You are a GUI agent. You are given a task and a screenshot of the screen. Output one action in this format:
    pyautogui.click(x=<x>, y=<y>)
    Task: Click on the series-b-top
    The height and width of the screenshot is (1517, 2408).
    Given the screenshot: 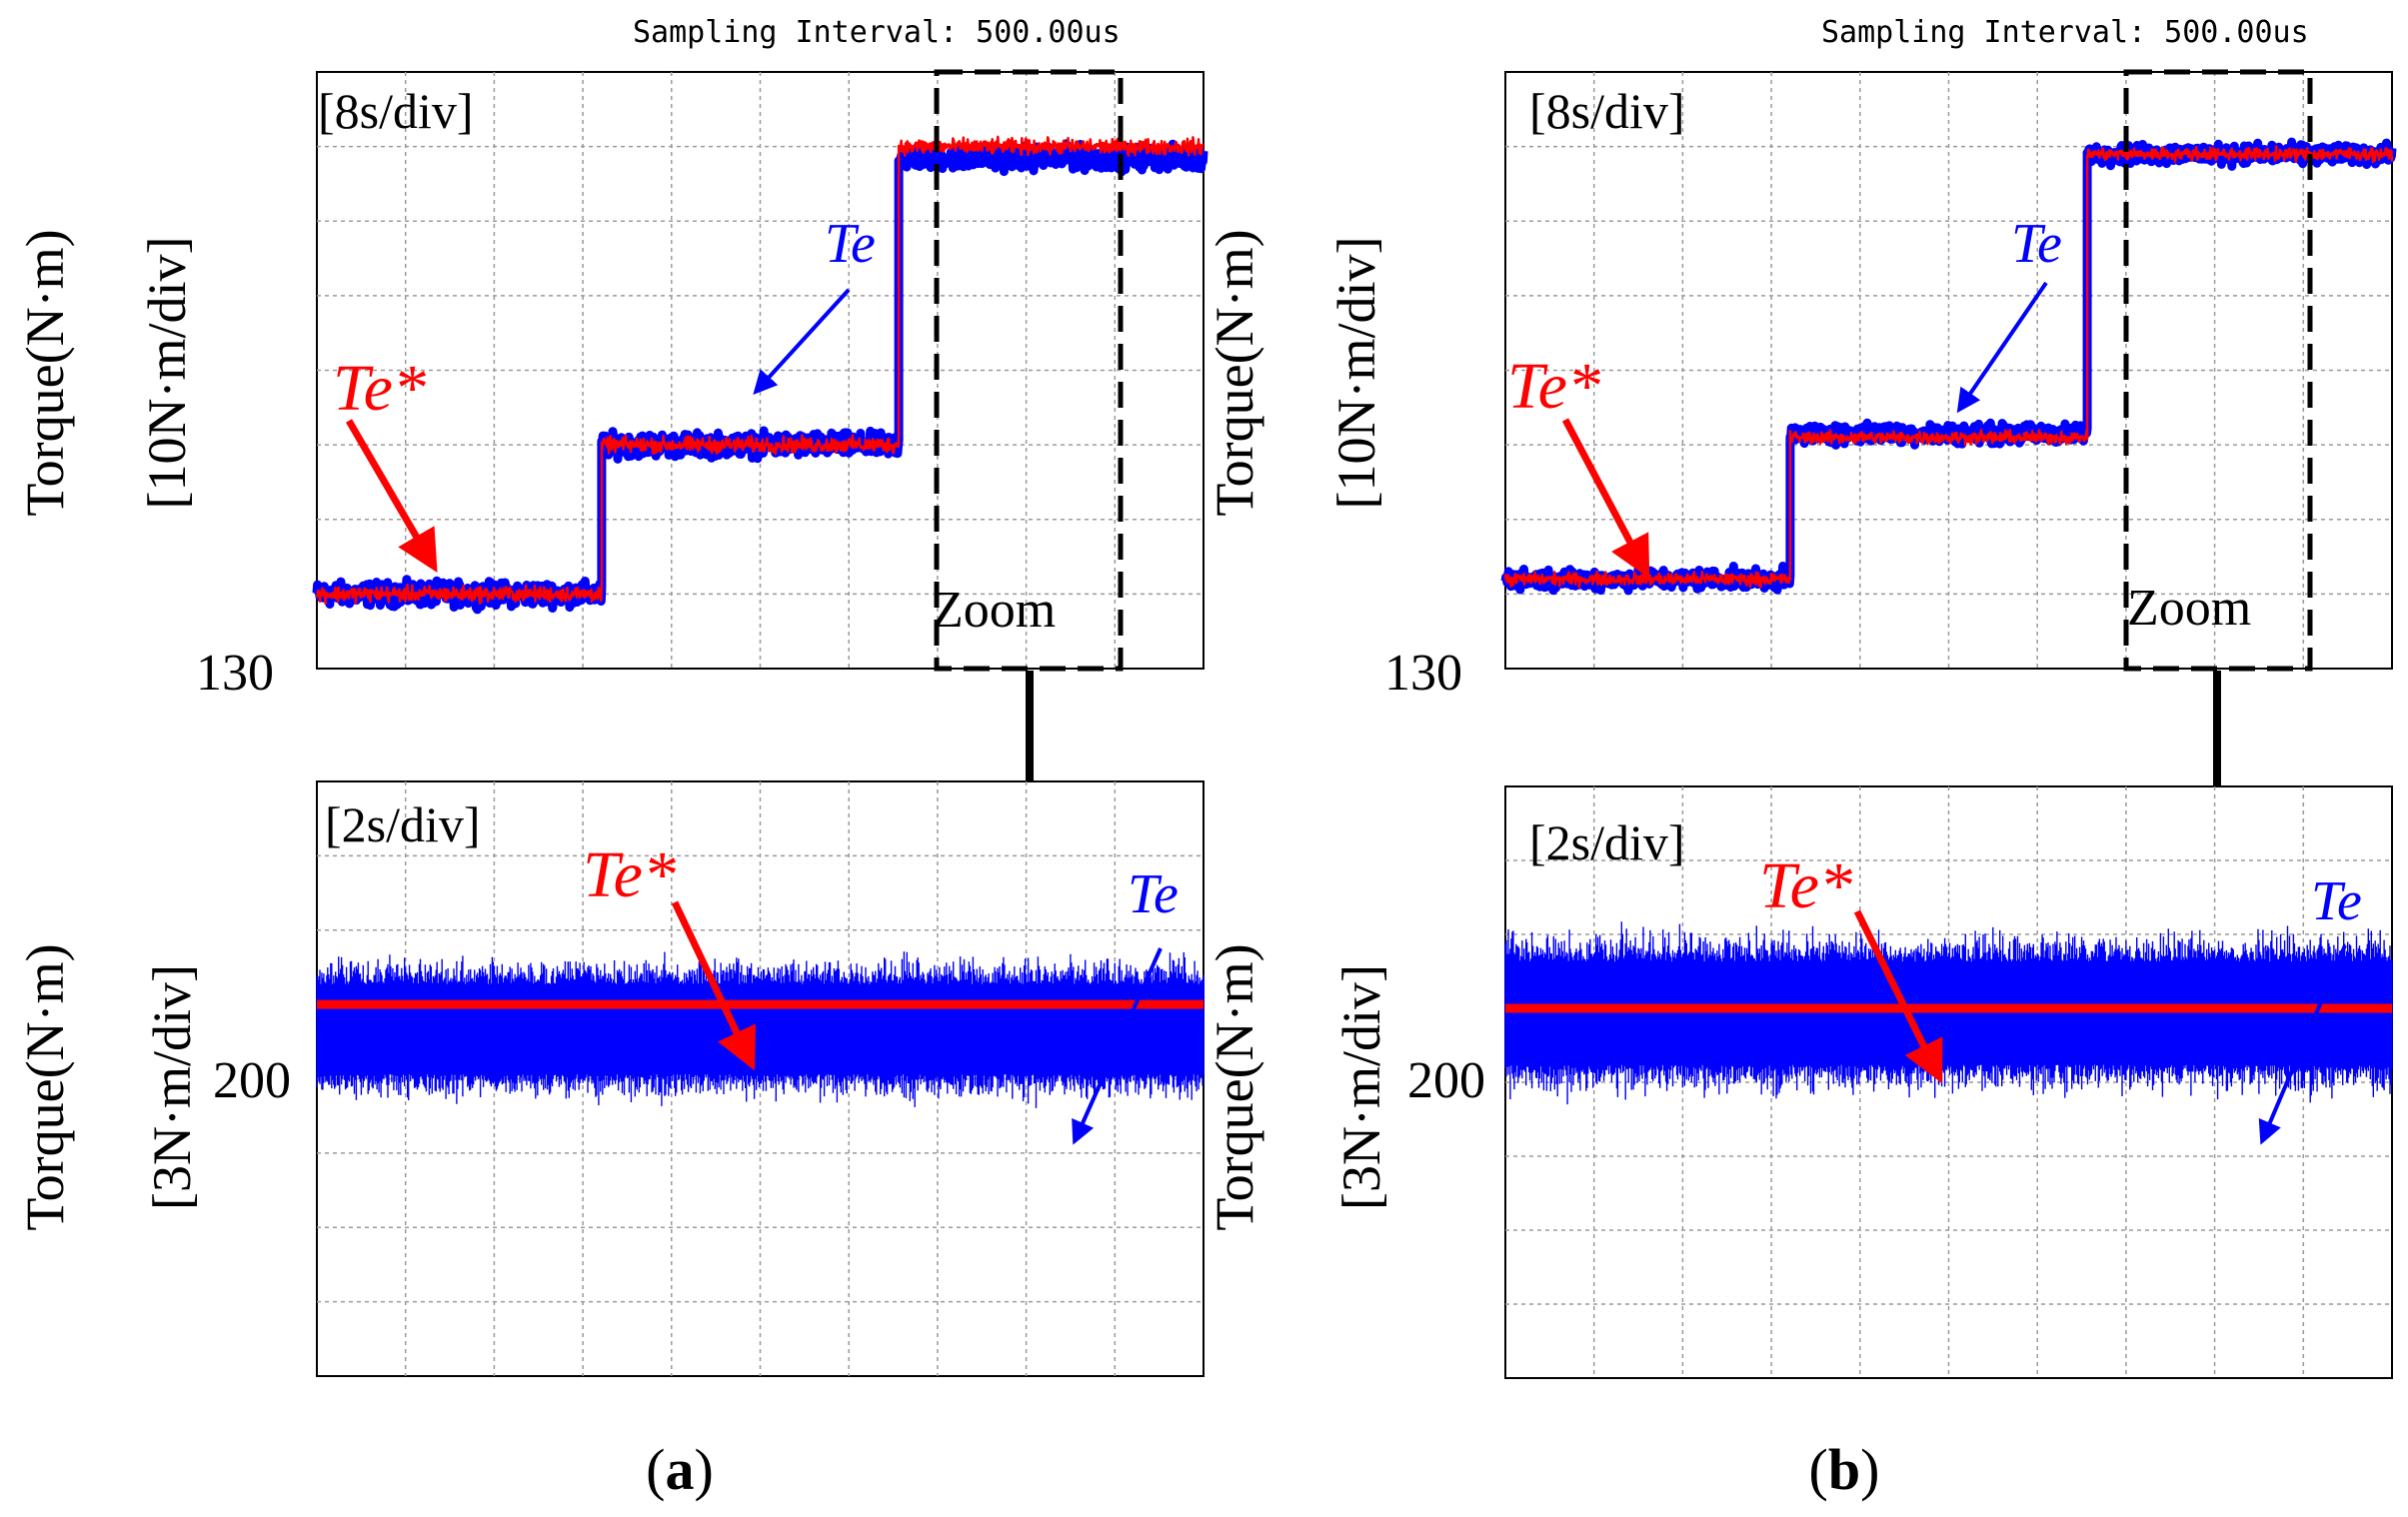 What is the action you would take?
    pyautogui.click(x=1948, y=366)
    